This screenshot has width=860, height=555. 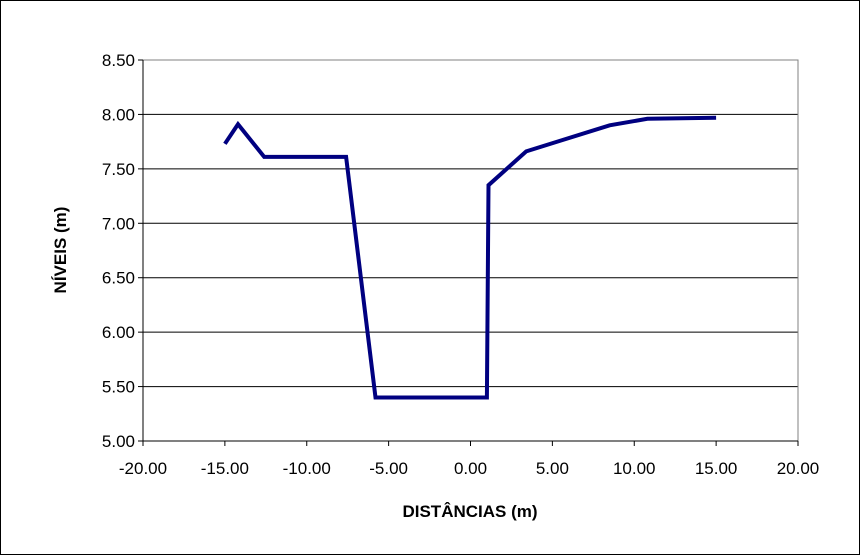 I want to click on y-tick-label: 7.50, so click(x=118, y=169).